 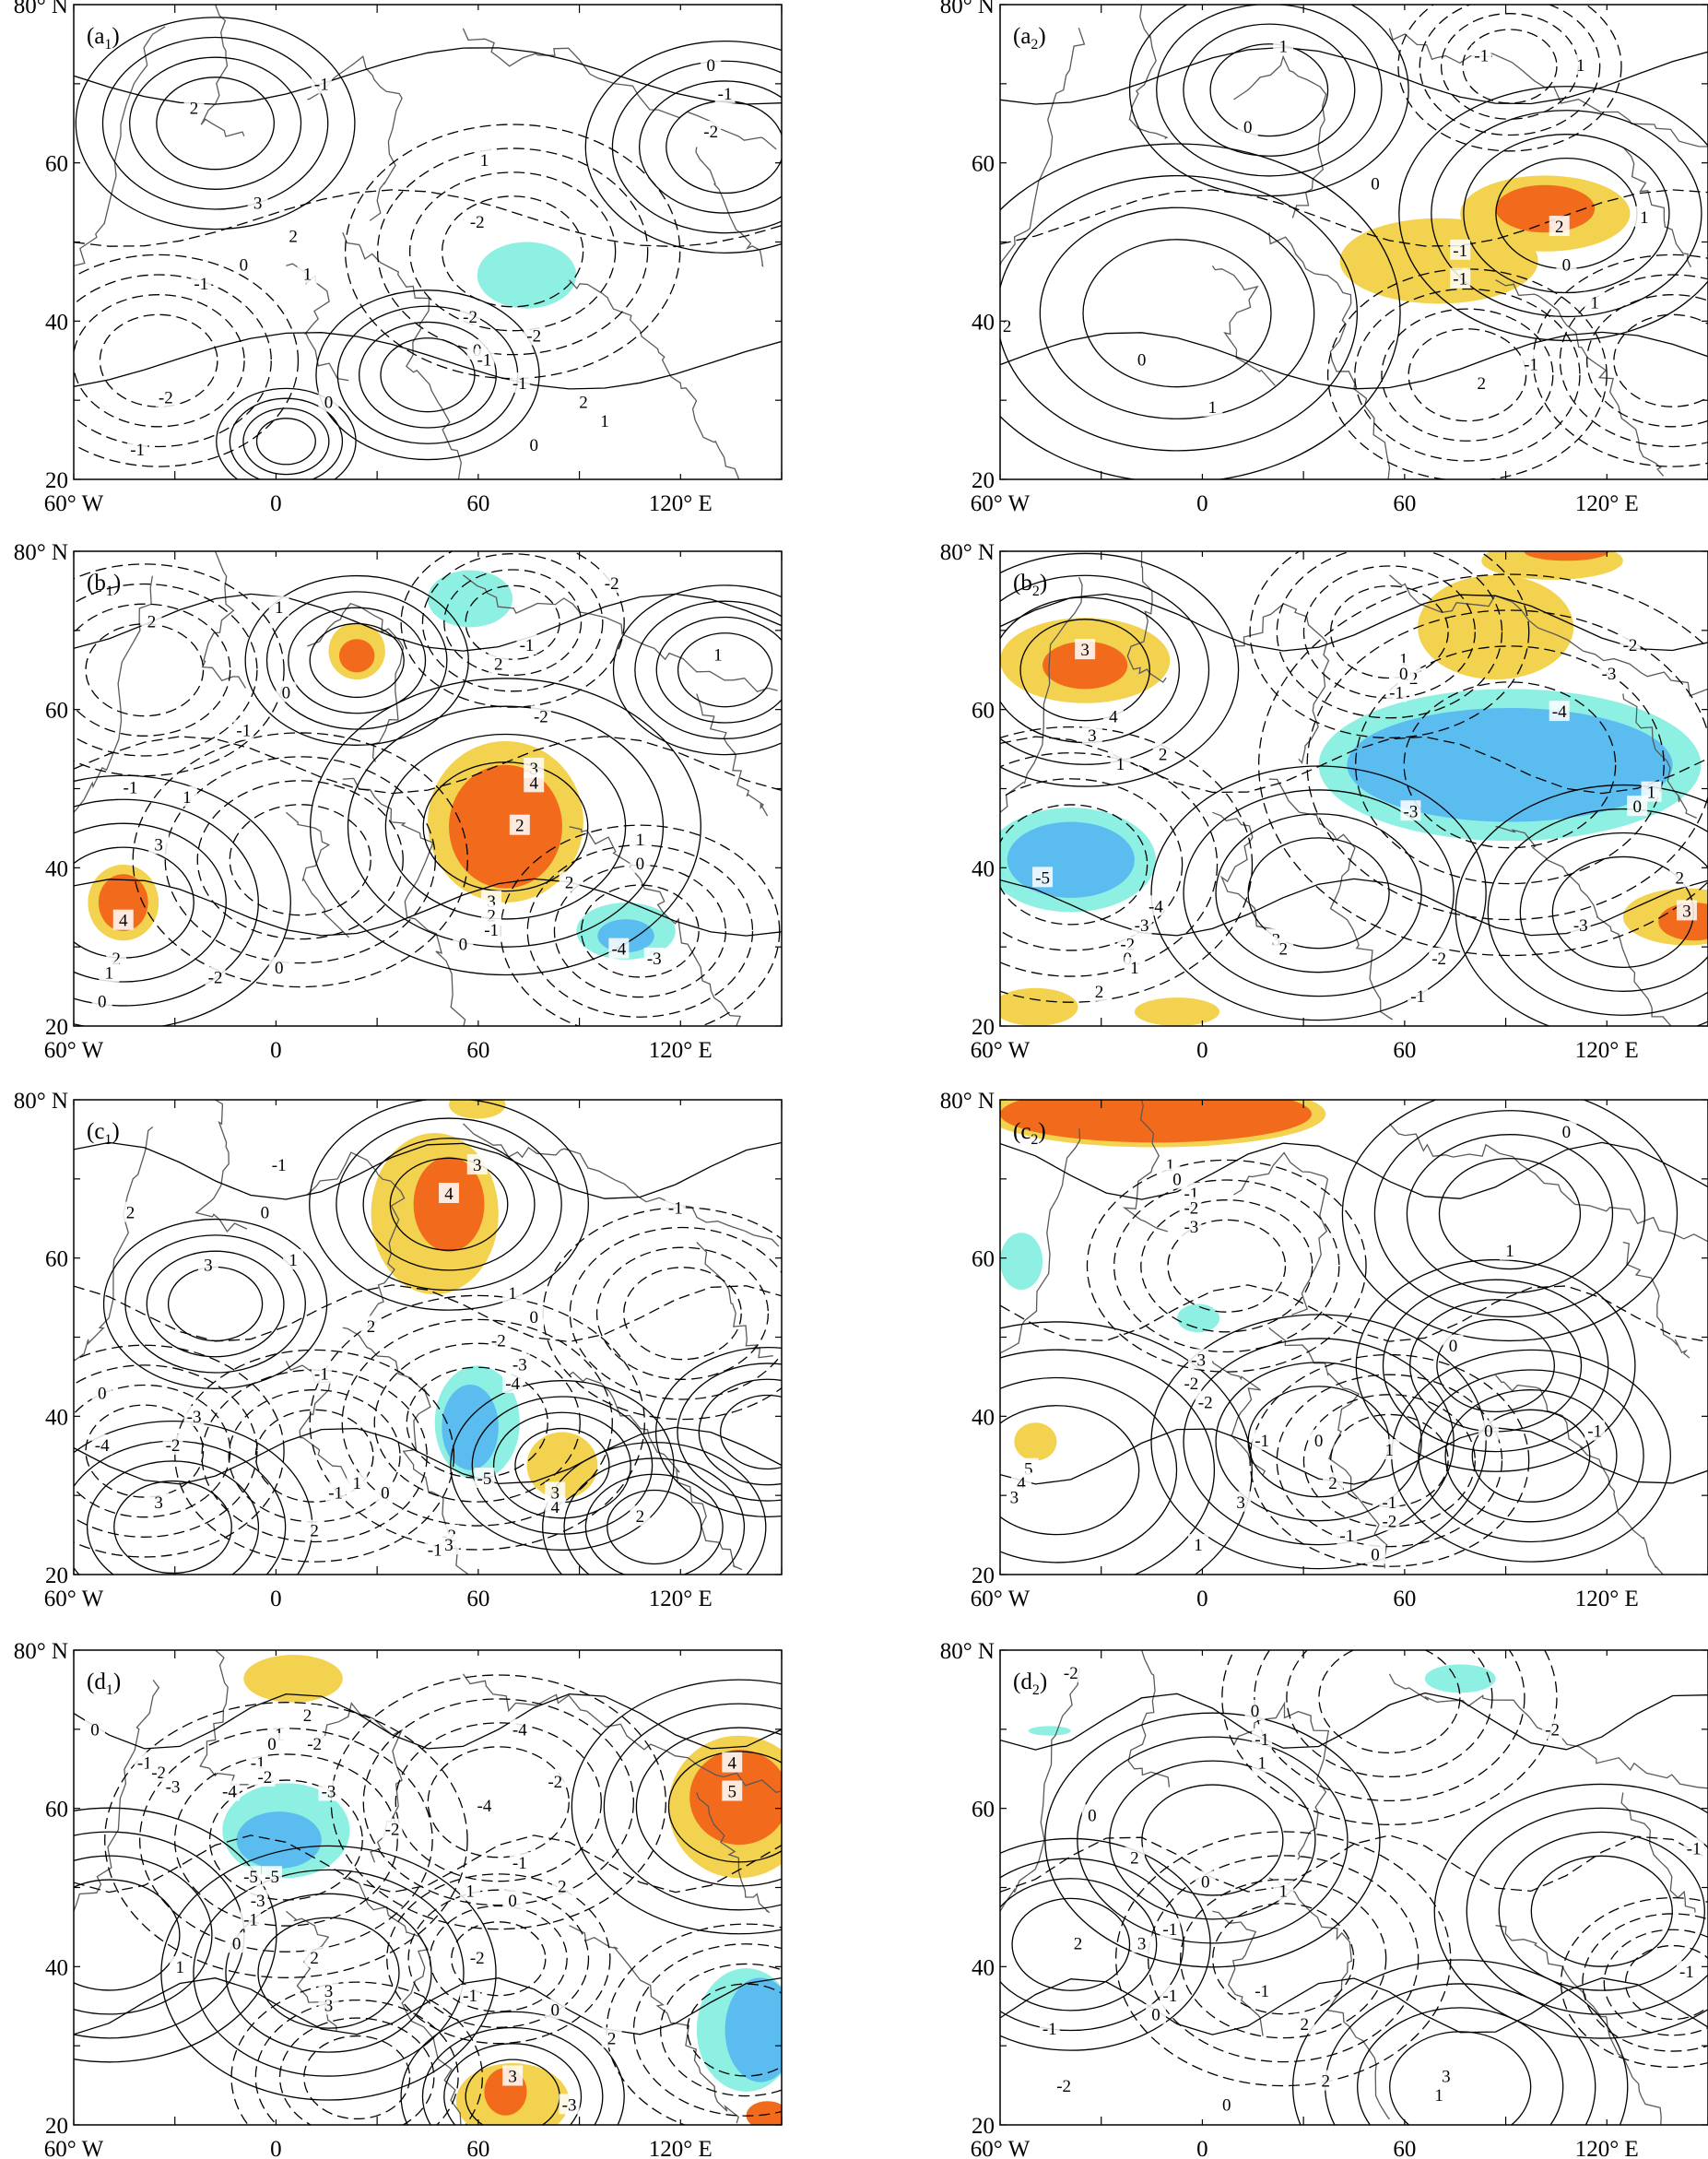 What do you see at coordinates (983, 480) in the screenshot?
I see `lat-label: 20` at bounding box center [983, 480].